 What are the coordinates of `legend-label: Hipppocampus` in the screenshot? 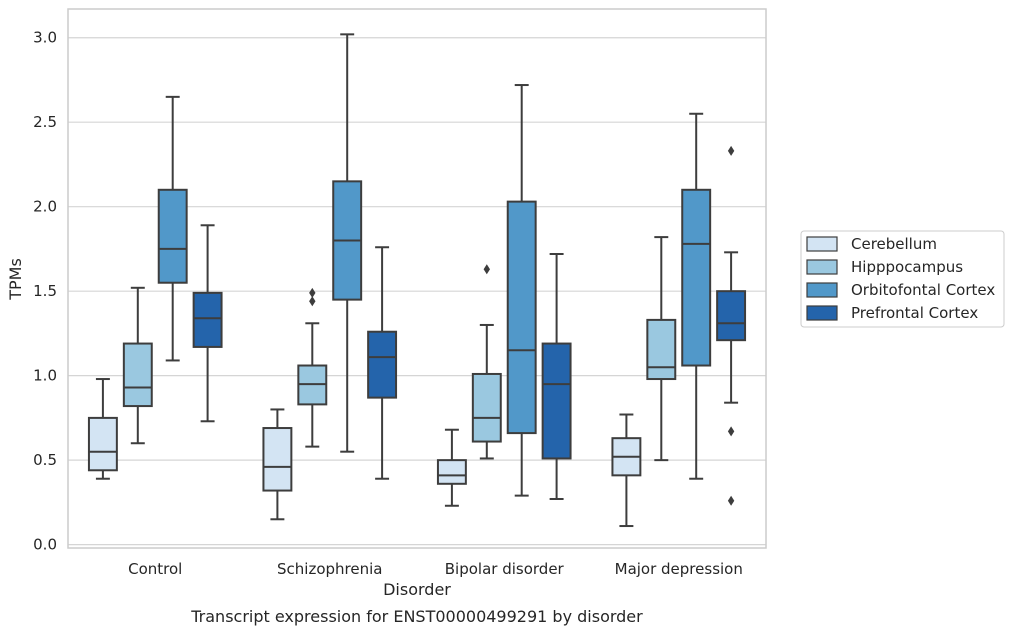 It's located at (907, 267).